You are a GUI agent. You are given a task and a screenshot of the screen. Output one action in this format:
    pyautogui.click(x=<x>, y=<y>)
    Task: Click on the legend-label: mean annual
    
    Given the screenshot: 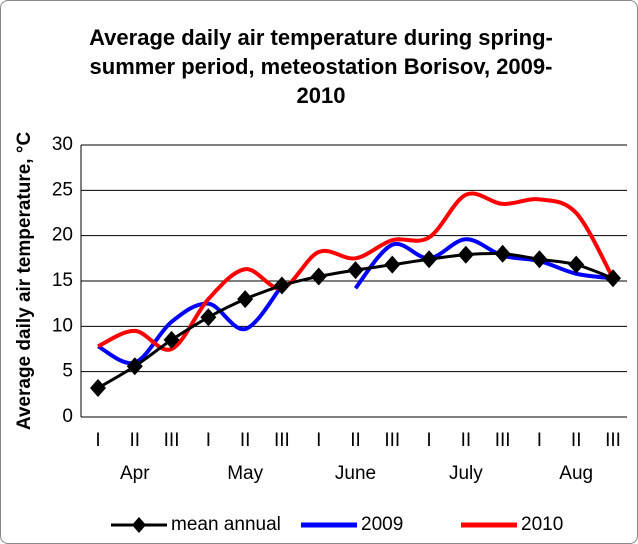 What is the action you would take?
    pyautogui.click(x=226, y=524)
    